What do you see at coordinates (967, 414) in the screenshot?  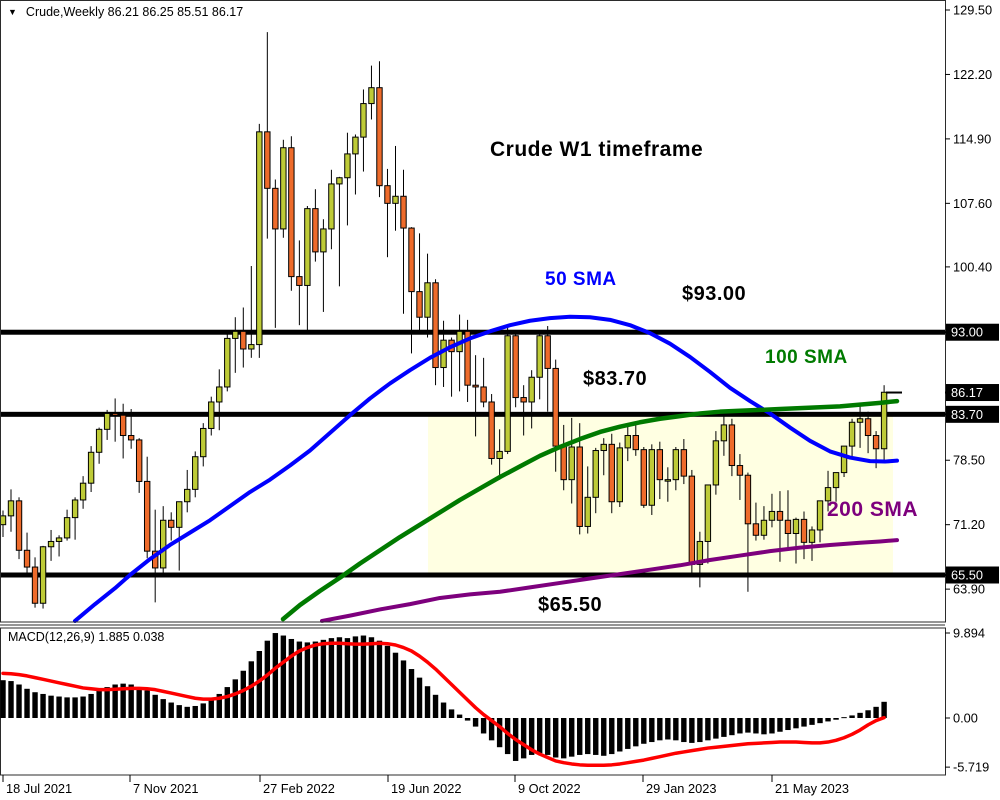 I see `price-badge-label: 83.70` at bounding box center [967, 414].